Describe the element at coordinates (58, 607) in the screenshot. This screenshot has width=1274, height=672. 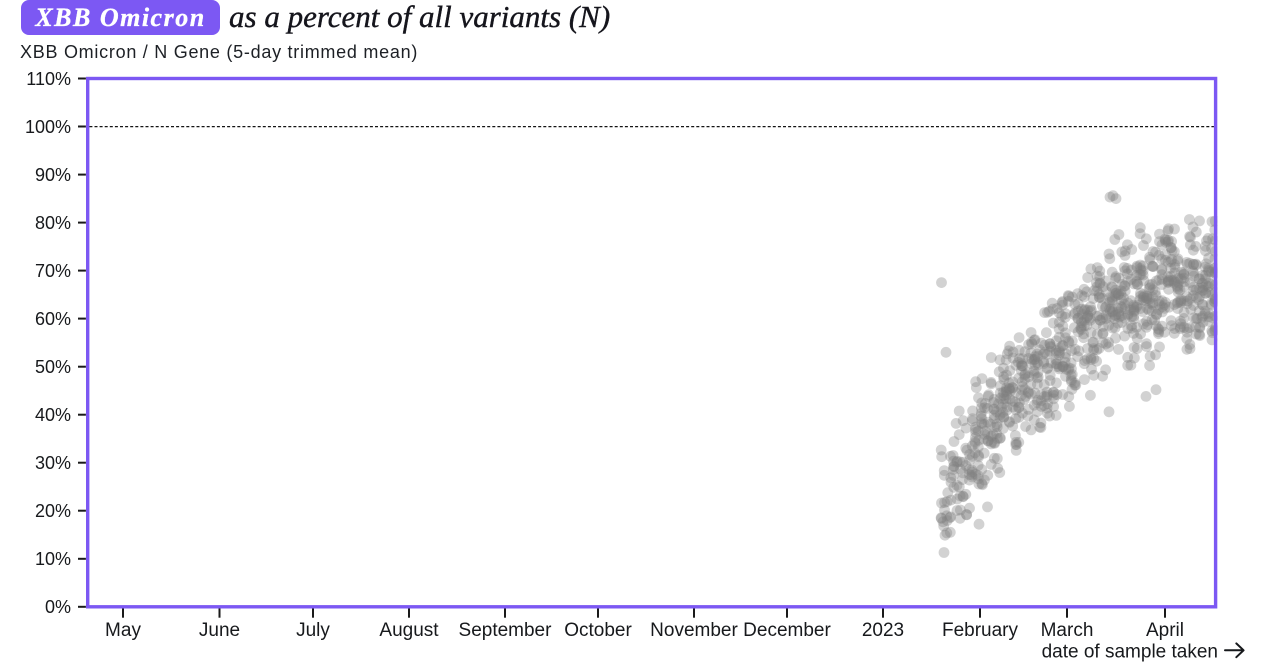
I see `svg-text: 0%` at that location.